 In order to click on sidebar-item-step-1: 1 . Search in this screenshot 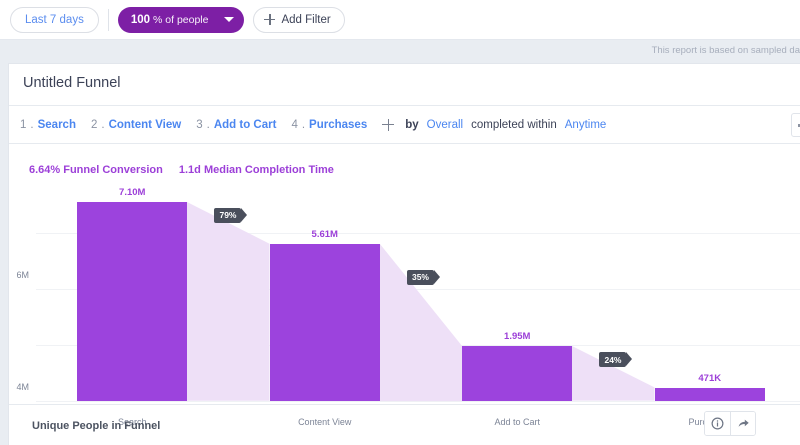, I will do `click(48, 125)`.